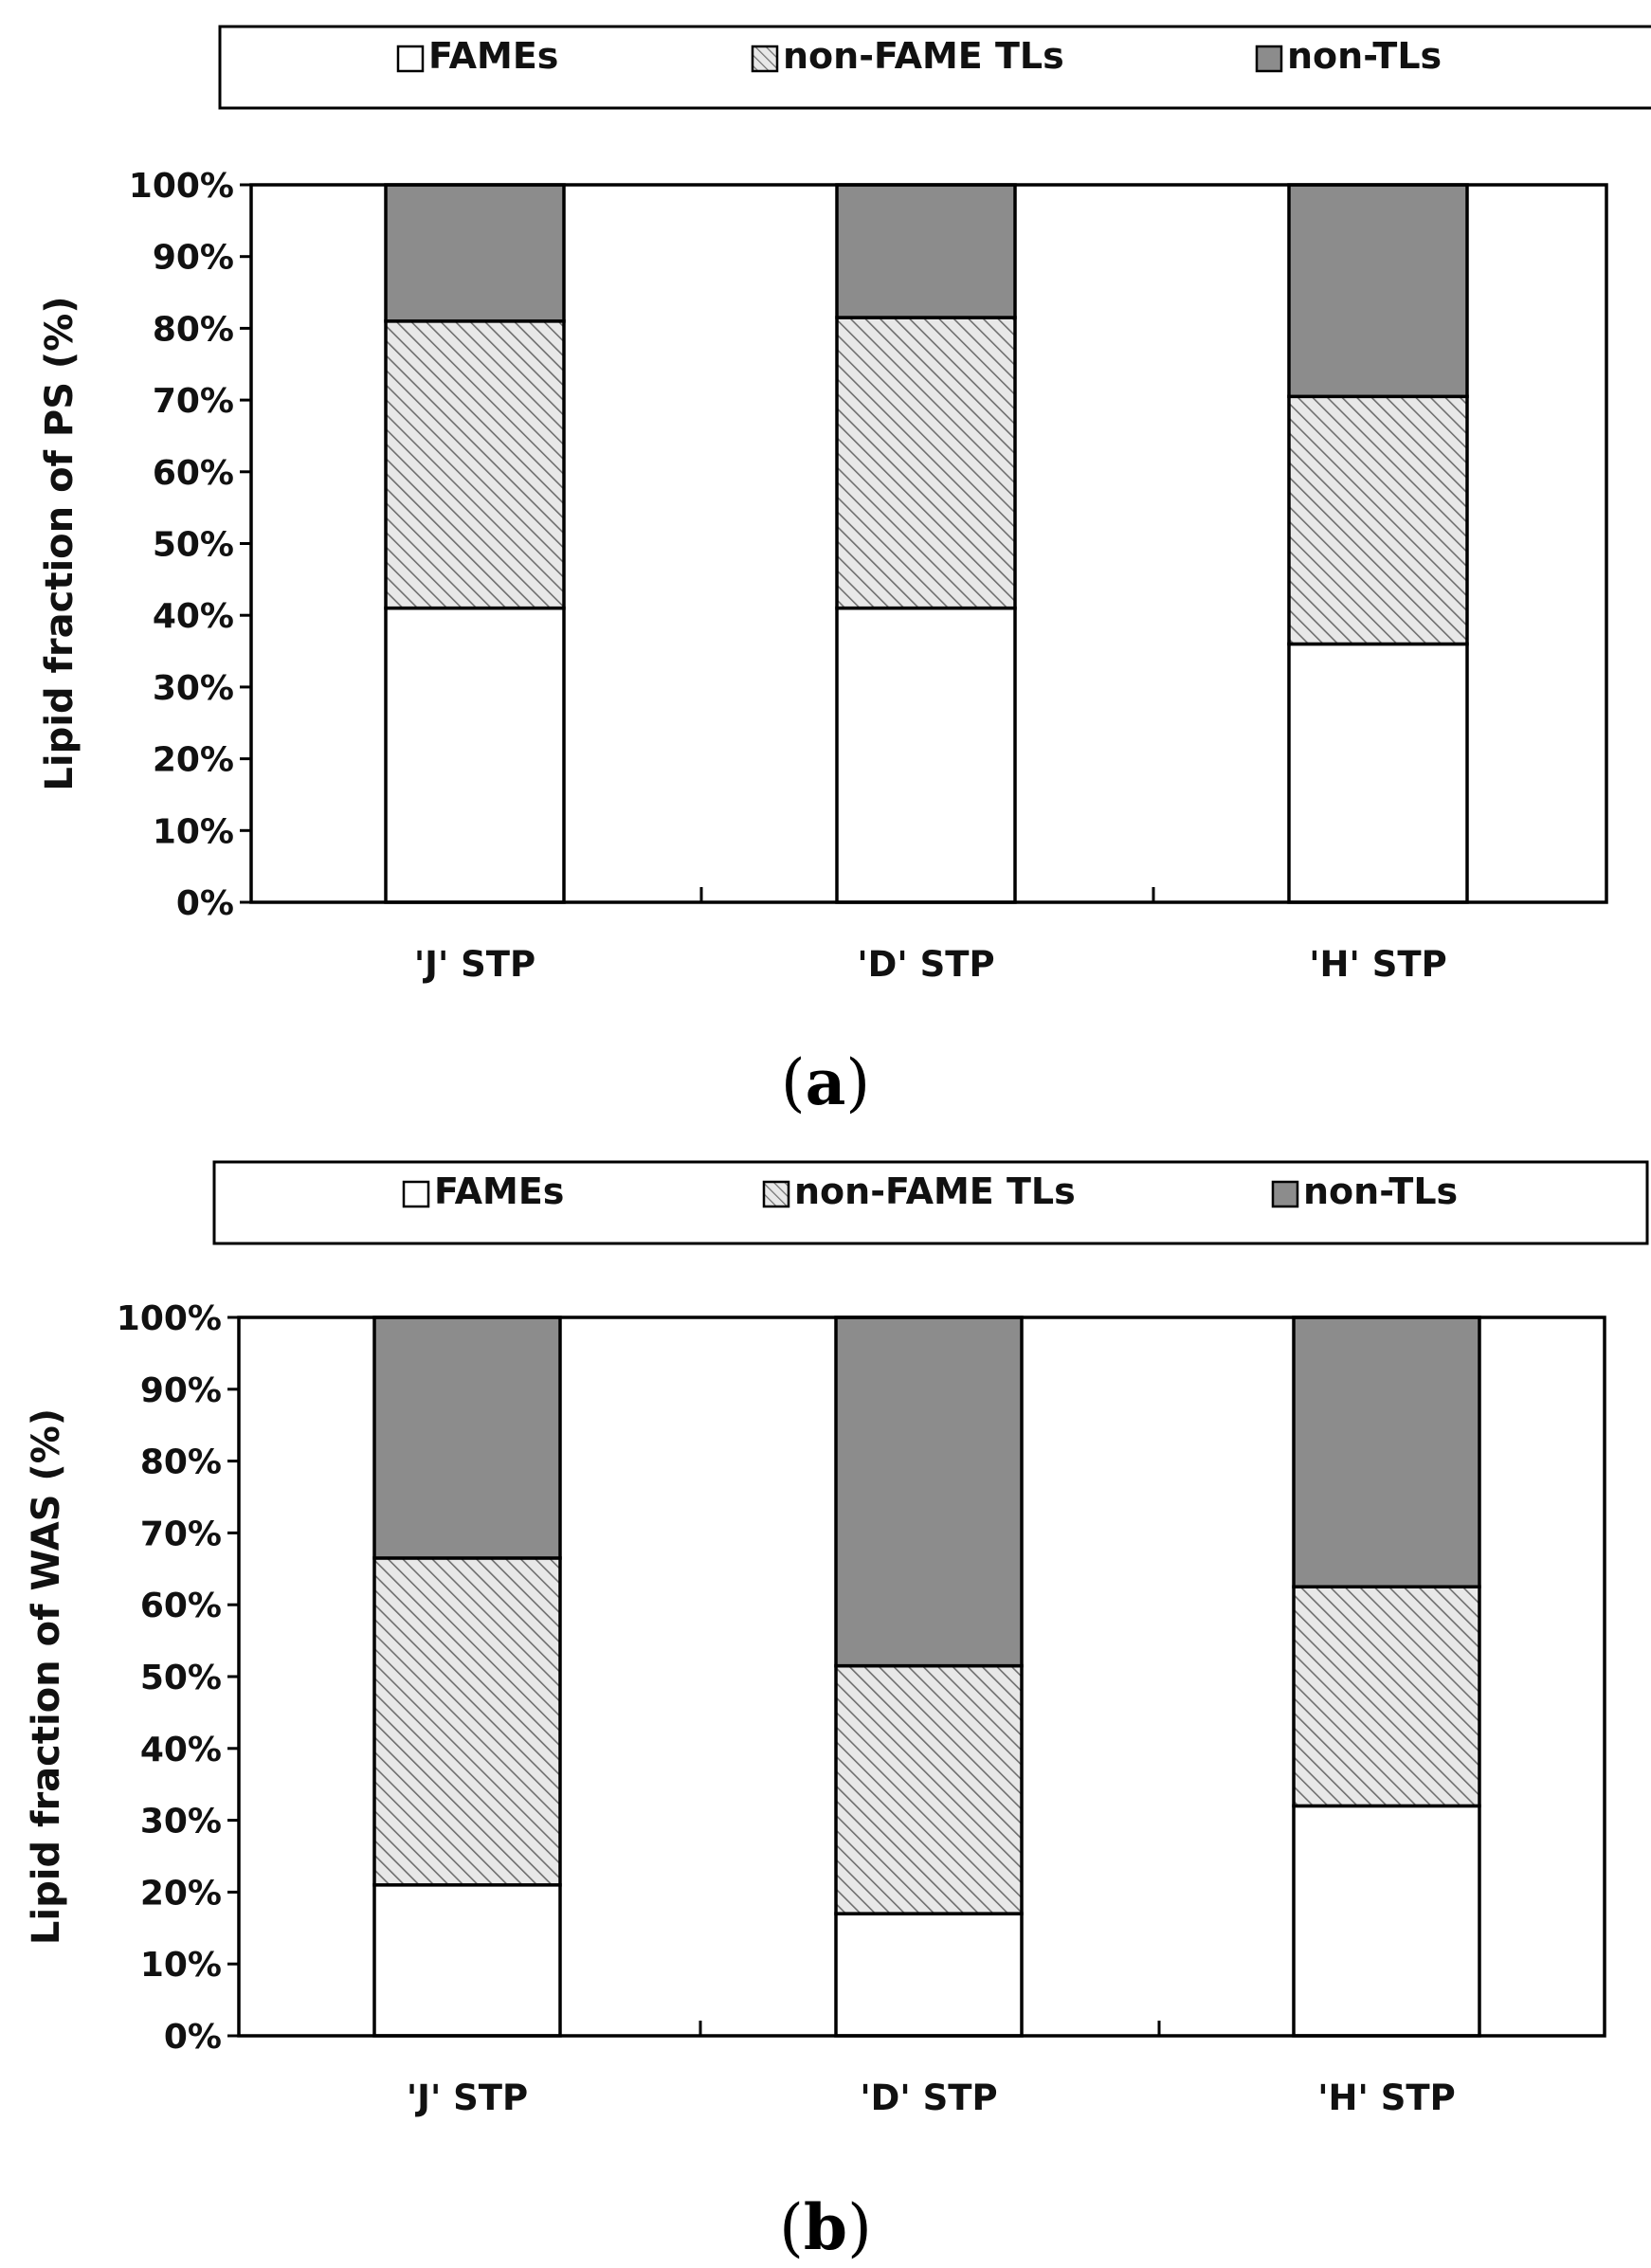  Describe the element at coordinates (499, 1191) in the screenshot. I see `legend-label-b-0: FAMEs` at that location.